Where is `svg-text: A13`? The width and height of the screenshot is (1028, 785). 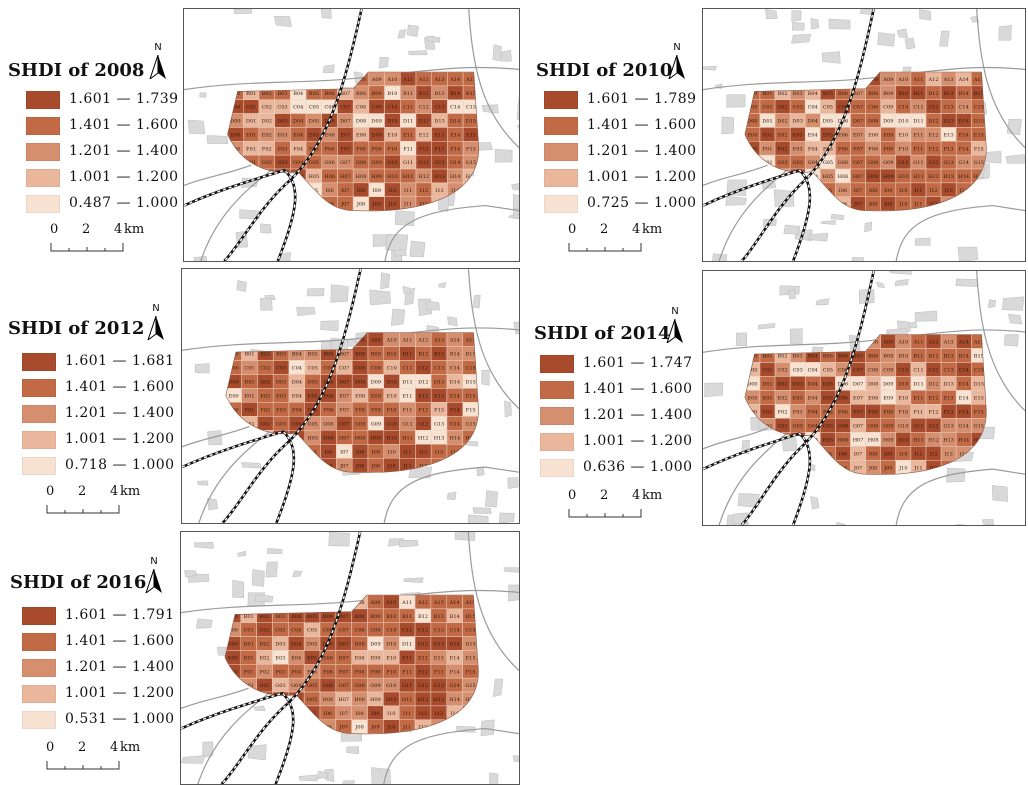
svg-text: A13 is located at coordinates (438, 341).